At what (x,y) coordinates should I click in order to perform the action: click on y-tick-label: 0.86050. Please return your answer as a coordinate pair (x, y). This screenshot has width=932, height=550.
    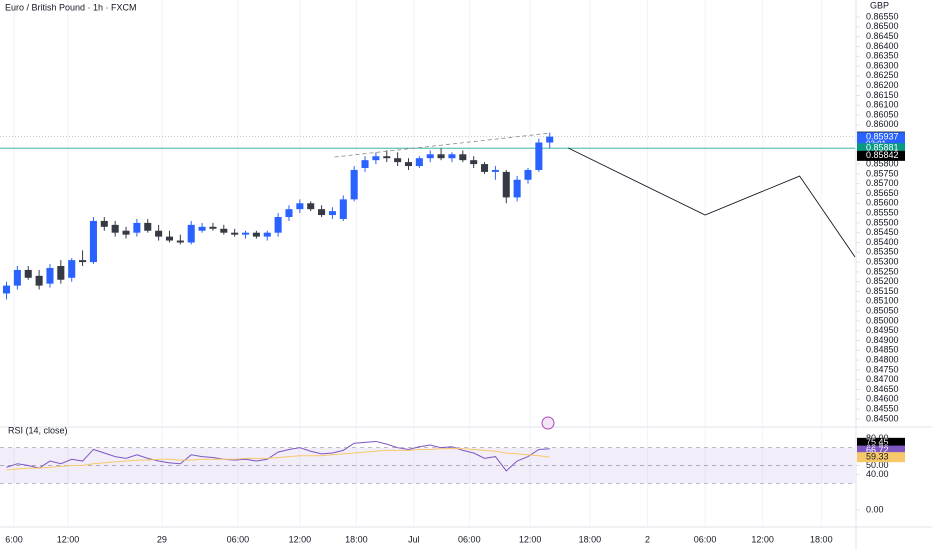
    Looking at the image, I should click on (882, 114).